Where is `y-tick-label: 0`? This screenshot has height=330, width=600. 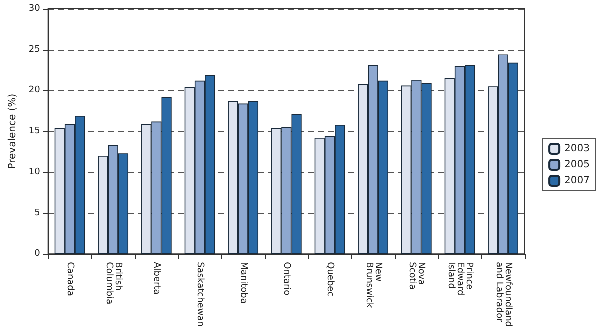 y-tick-label: 0 is located at coordinates (37, 254).